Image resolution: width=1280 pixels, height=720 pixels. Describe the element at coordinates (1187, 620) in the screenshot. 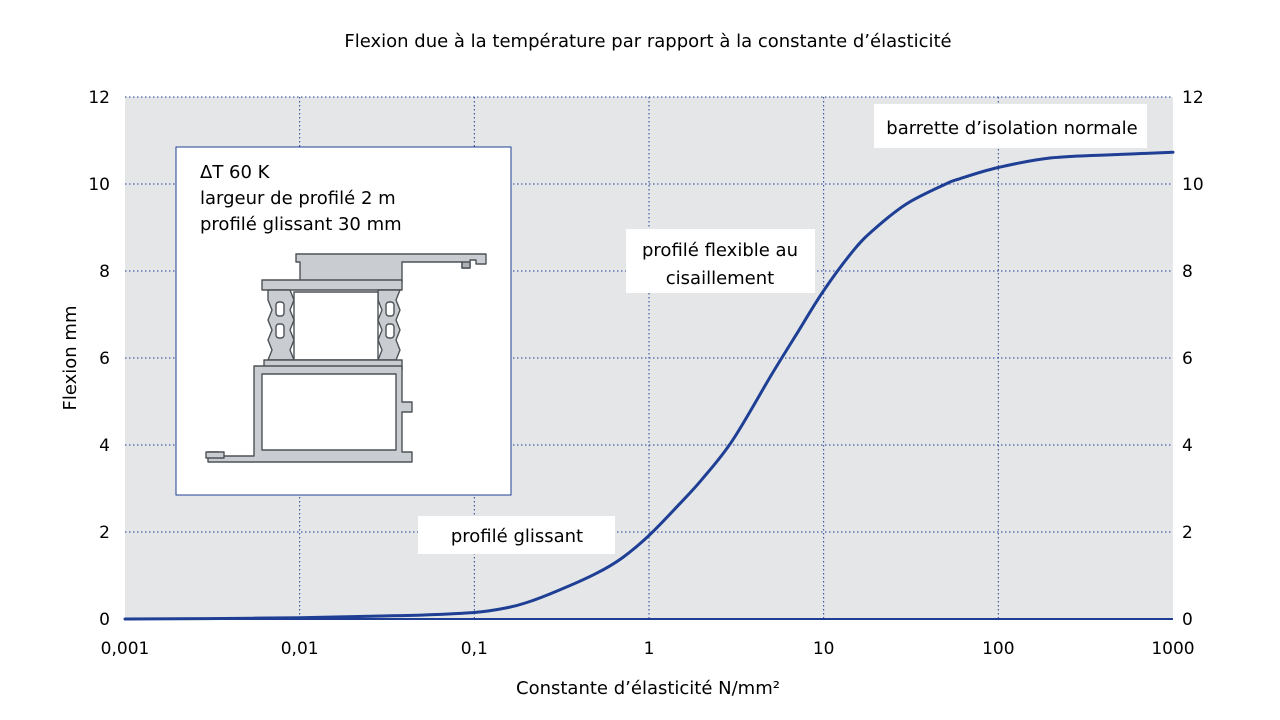

I see `y-tick-label-right: 0` at that location.